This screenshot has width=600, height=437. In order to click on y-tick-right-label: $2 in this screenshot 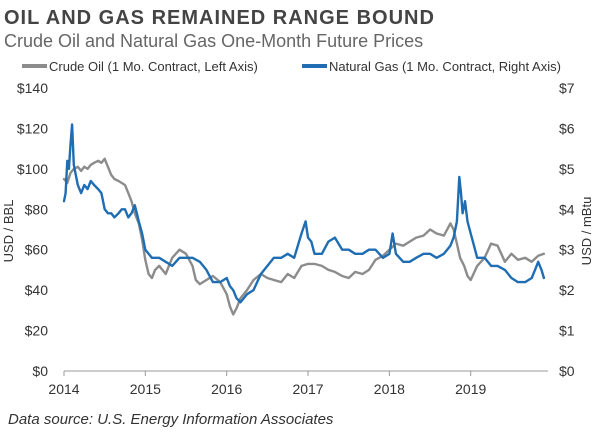, I will do `click(567, 290)`.